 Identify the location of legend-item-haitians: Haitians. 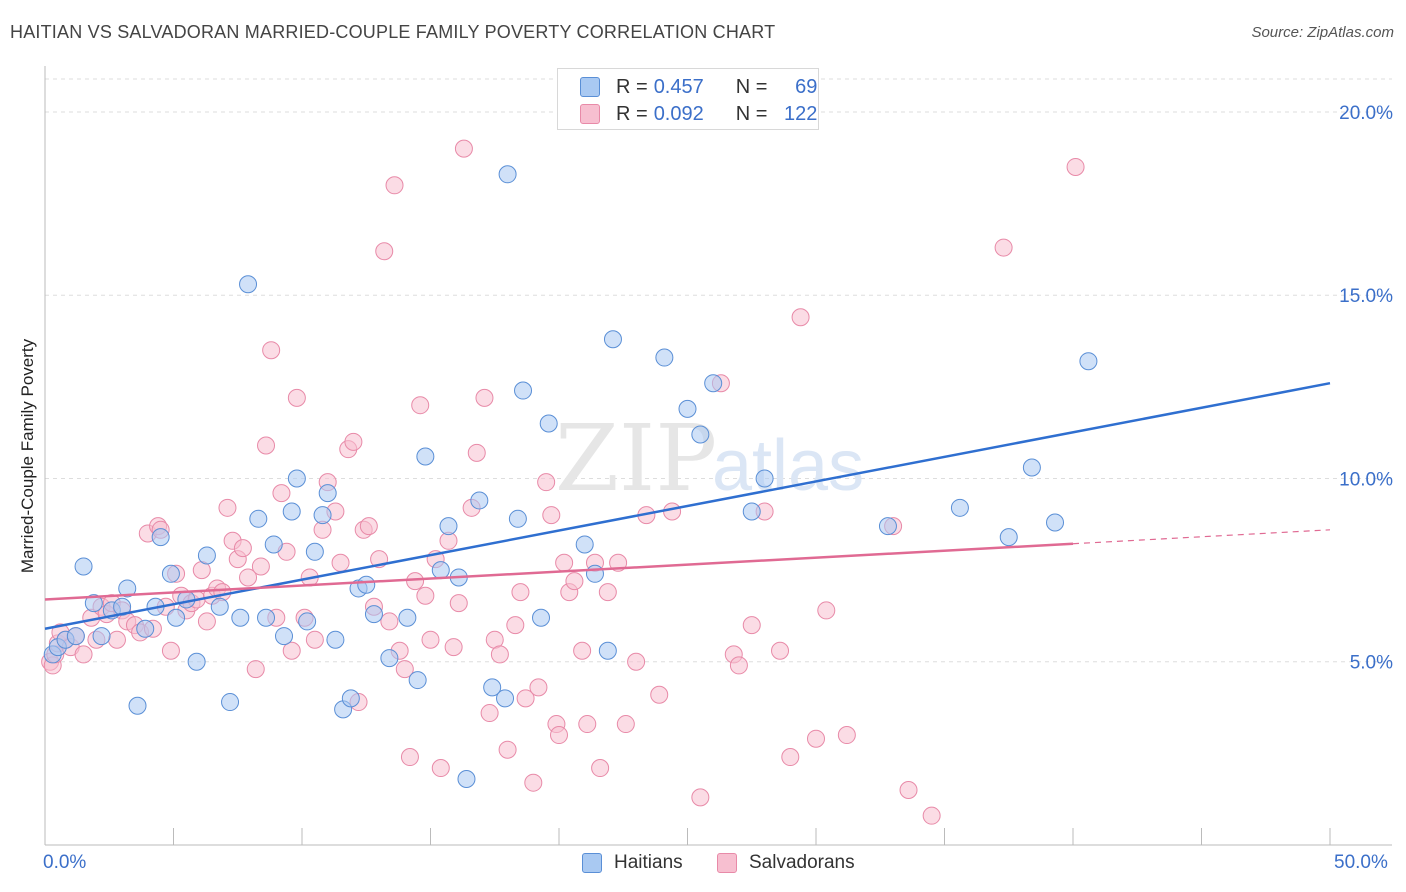
(632, 863).